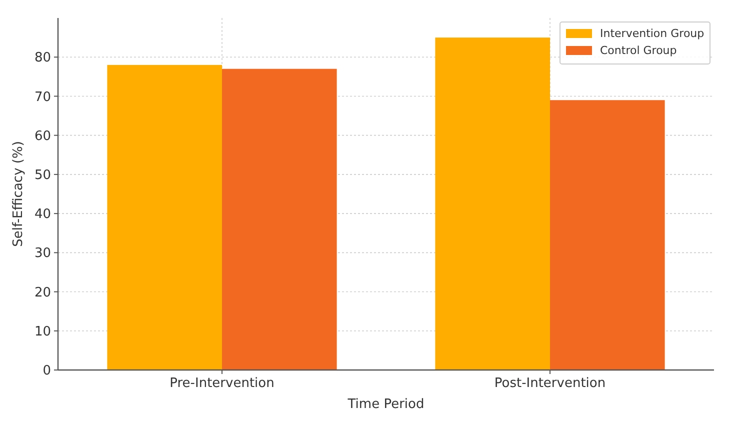 The height and width of the screenshot is (426, 732). Describe the element at coordinates (46, 371) in the screenshot. I see `y-tick-label: 0` at that location.